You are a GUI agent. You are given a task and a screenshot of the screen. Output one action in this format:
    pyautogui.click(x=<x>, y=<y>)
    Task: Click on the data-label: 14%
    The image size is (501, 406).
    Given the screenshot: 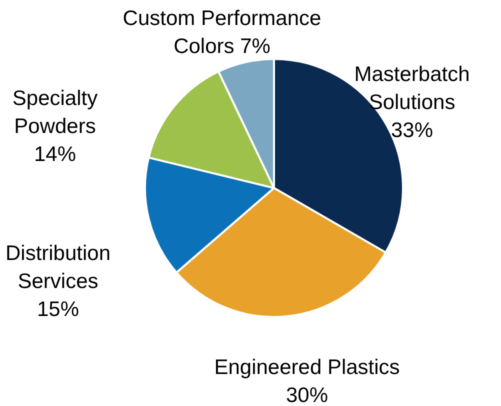 What is the action you would take?
    pyautogui.click(x=55, y=154)
    